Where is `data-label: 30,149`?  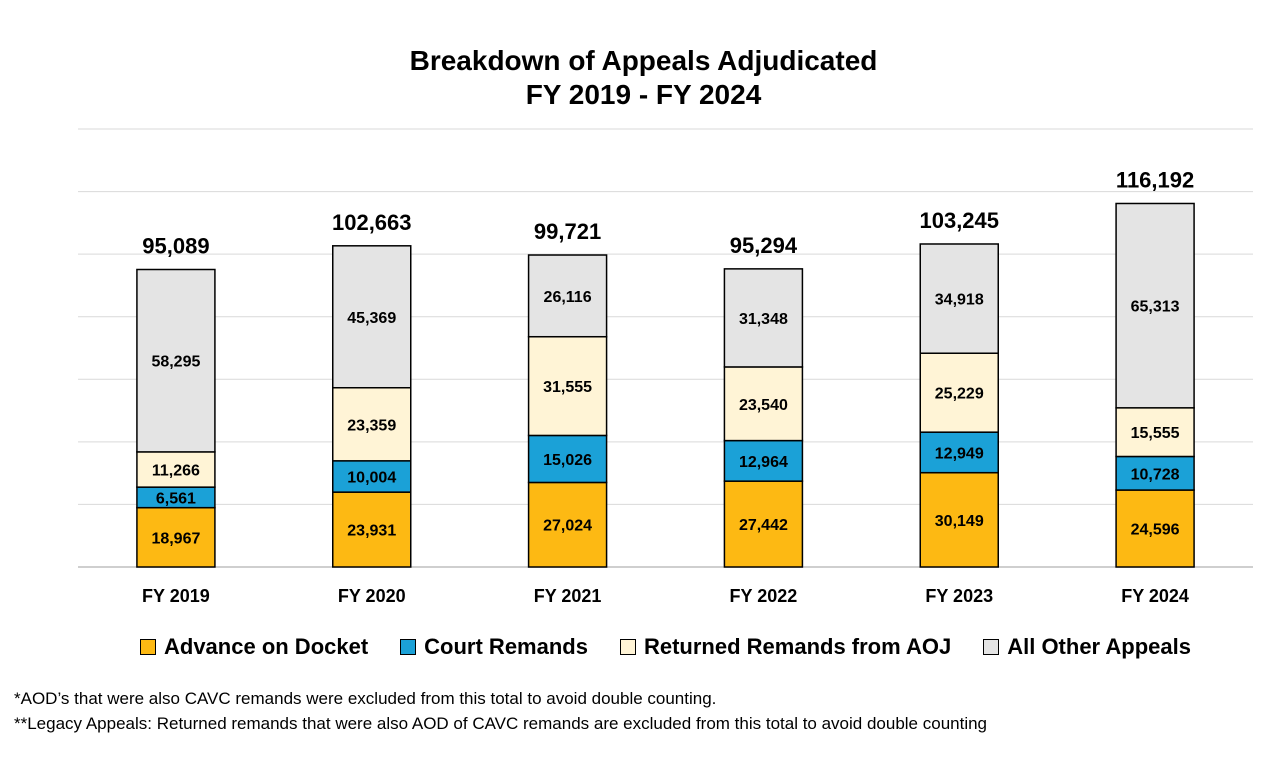
data-label: 30,149 is located at coordinates (959, 521).